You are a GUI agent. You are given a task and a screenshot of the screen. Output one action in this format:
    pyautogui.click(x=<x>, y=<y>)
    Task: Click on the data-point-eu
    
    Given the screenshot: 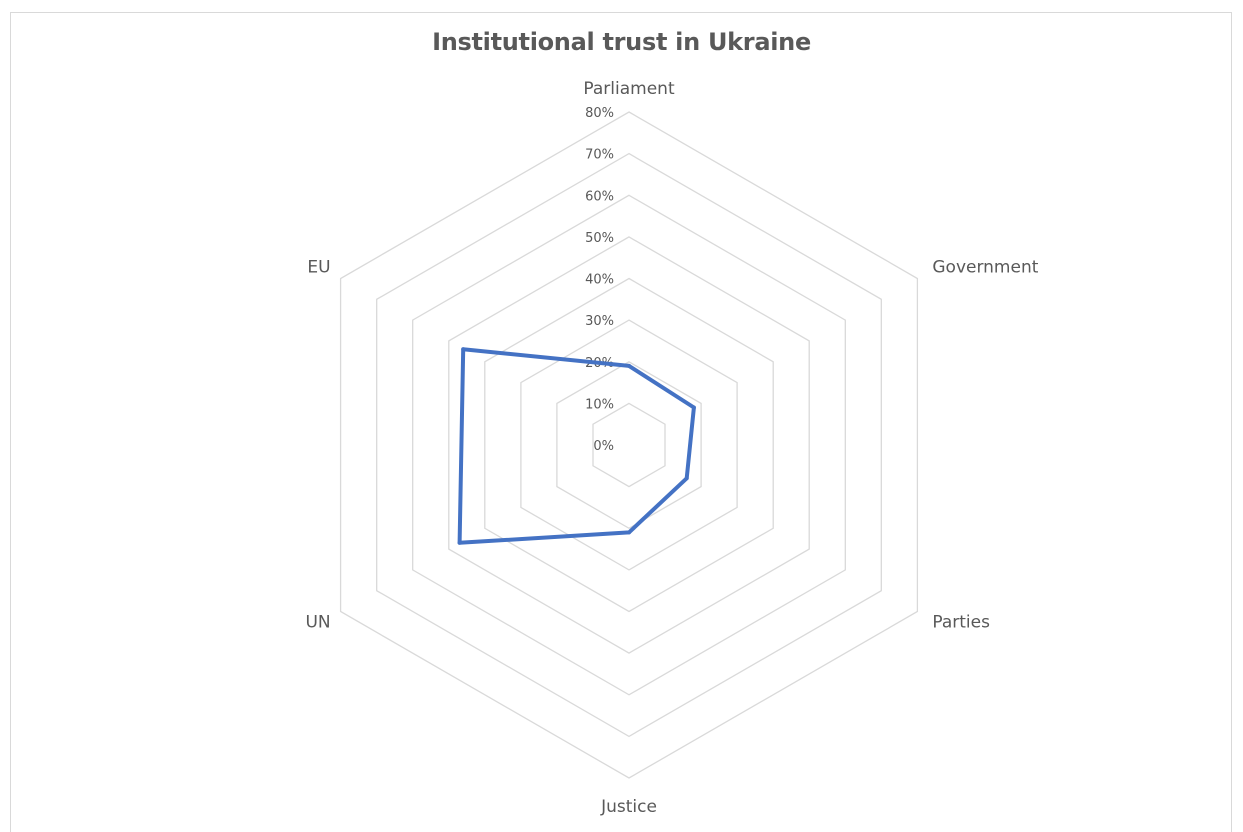 What is the action you would take?
    pyautogui.click(x=463, y=349)
    